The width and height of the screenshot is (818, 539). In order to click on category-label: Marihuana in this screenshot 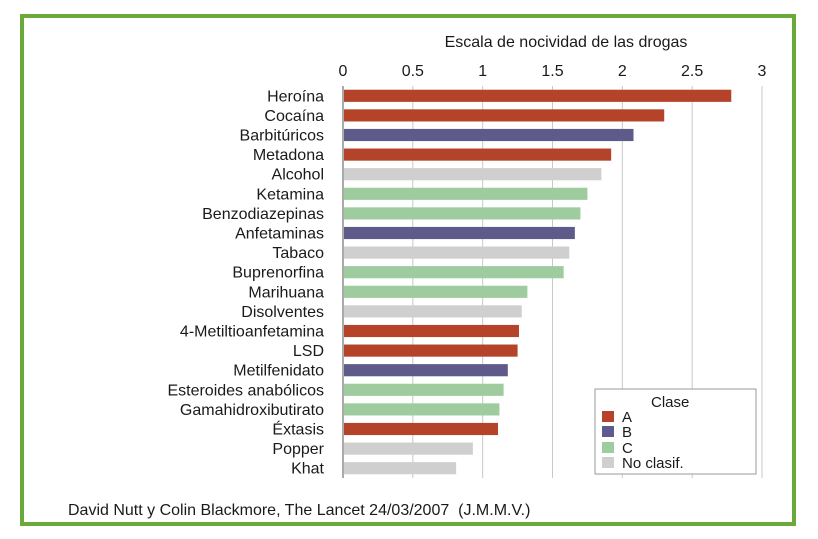, I will do `click(286, 292)`.